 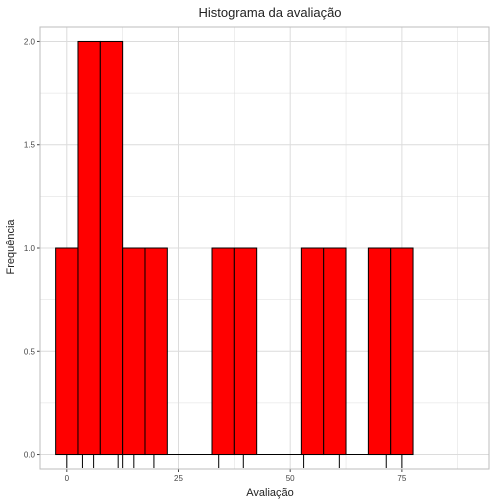 What do you see at coordinates (270, 493) in the screenshot?
I see `x-axis-title: Avaliação` at bounding box center [270, 493].